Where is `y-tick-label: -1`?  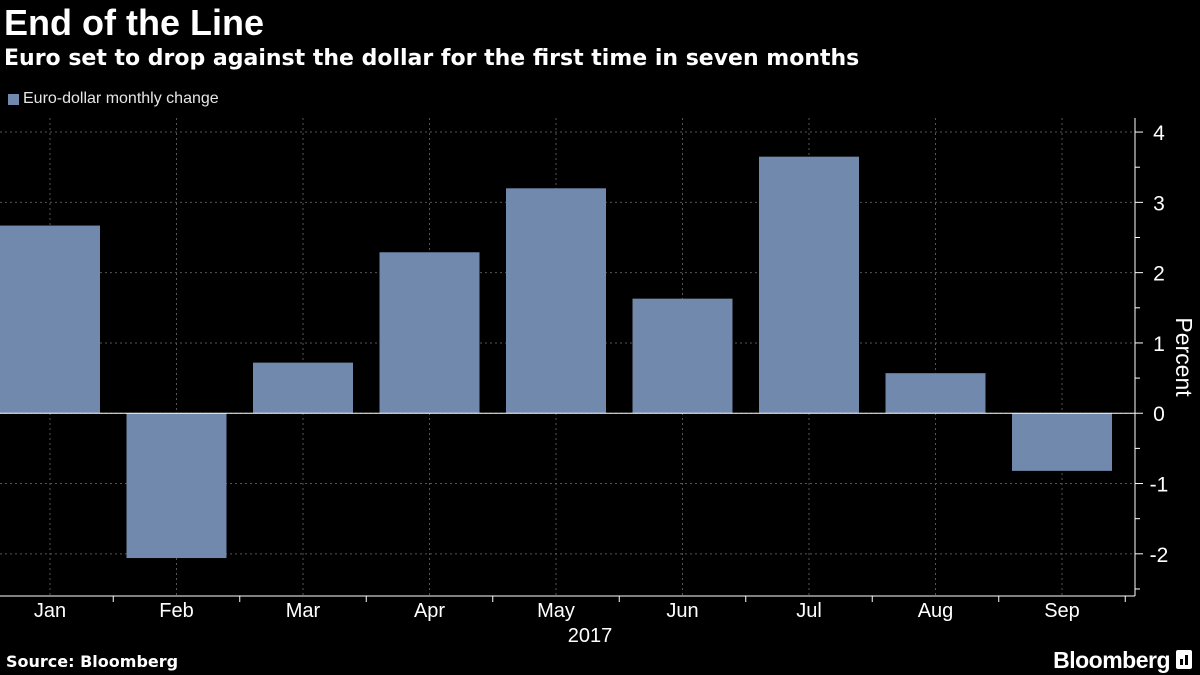 y-tick-label: -1 is located at coordinates (1159, 485).